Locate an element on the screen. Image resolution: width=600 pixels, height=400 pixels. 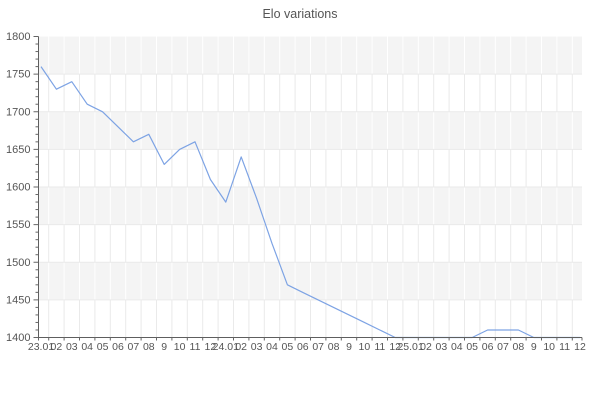
y-tick-label: 1500 is located at coordinates (18, 263).